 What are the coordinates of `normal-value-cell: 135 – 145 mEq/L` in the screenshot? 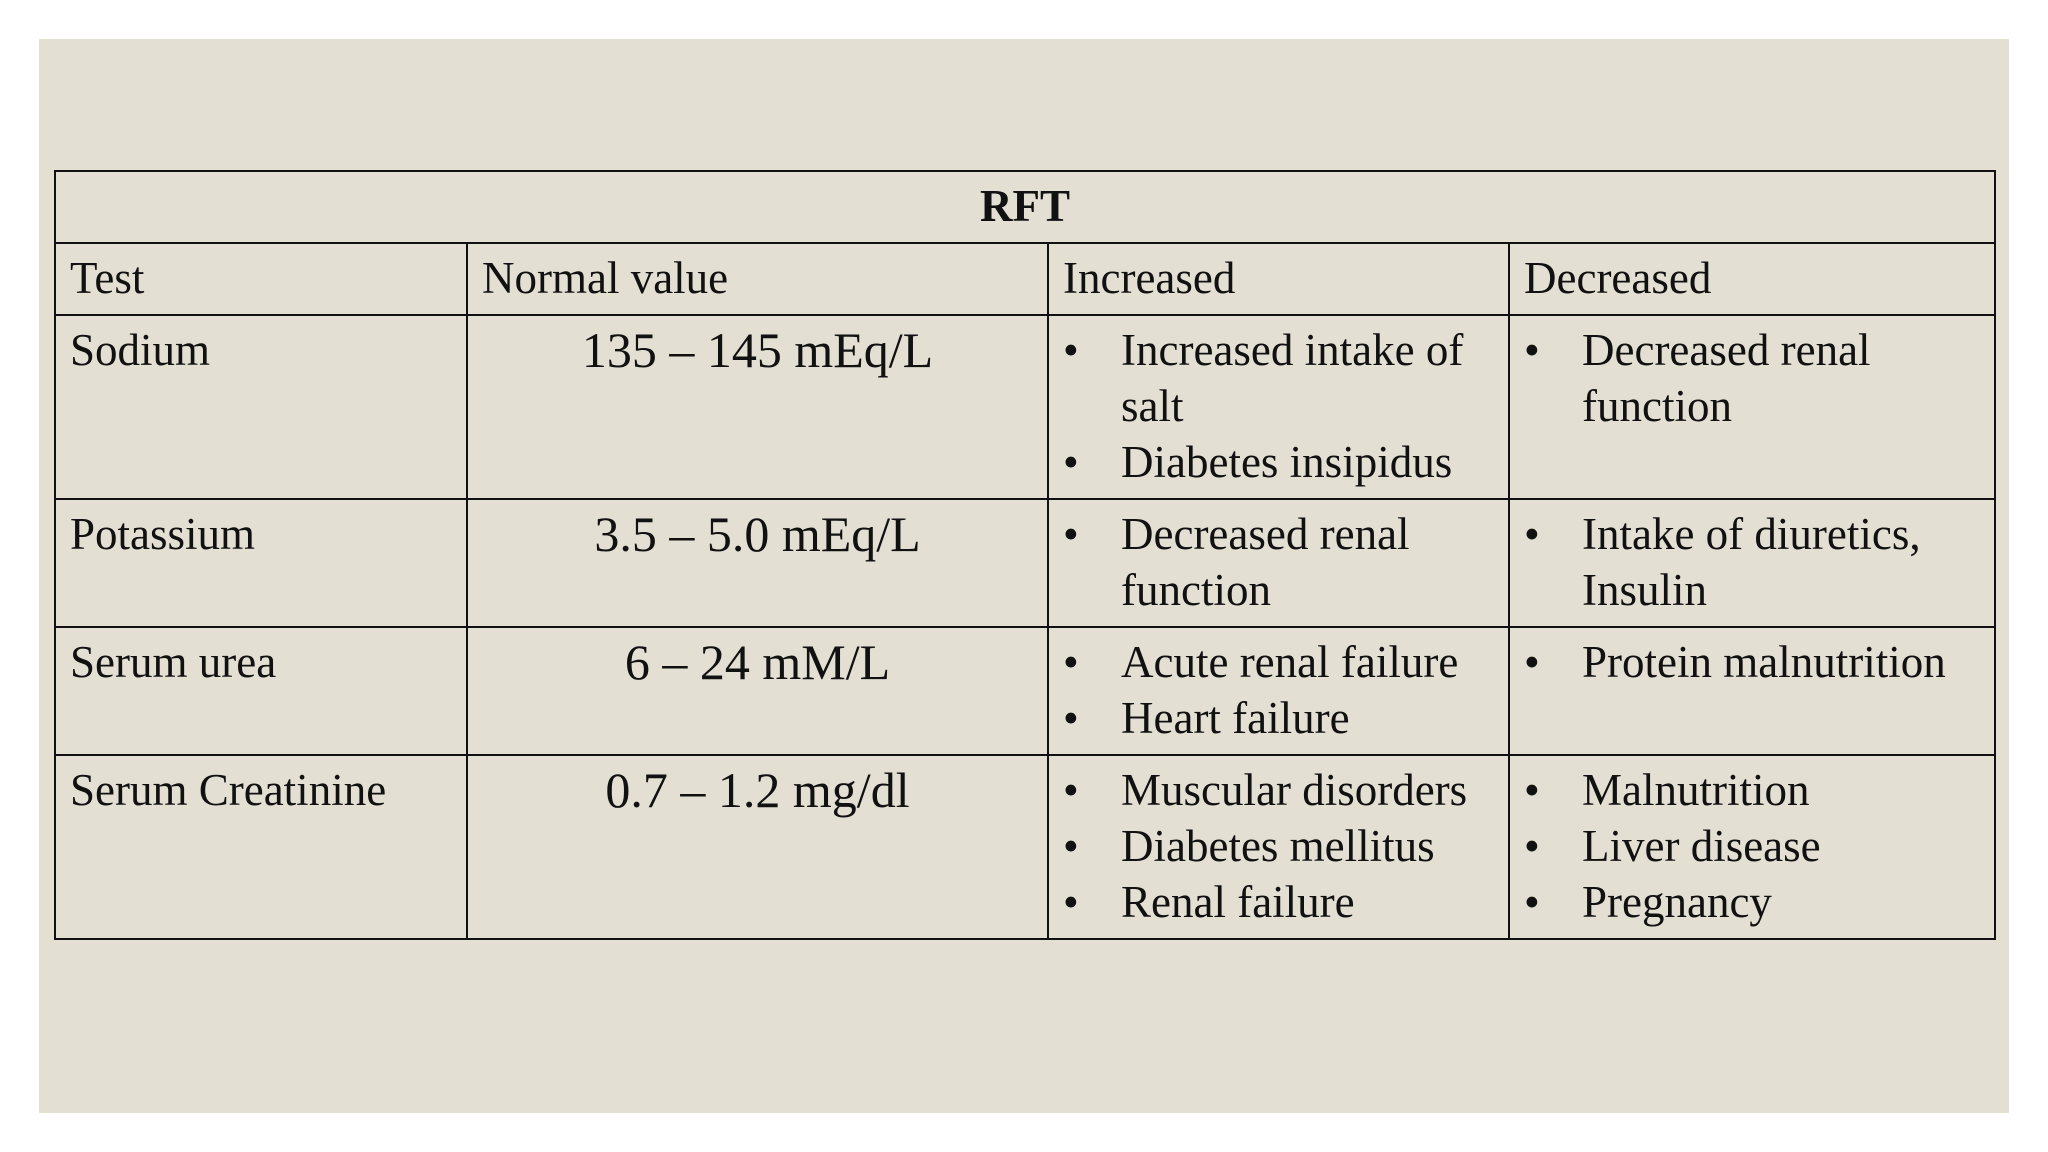 It's located at (757, 407).